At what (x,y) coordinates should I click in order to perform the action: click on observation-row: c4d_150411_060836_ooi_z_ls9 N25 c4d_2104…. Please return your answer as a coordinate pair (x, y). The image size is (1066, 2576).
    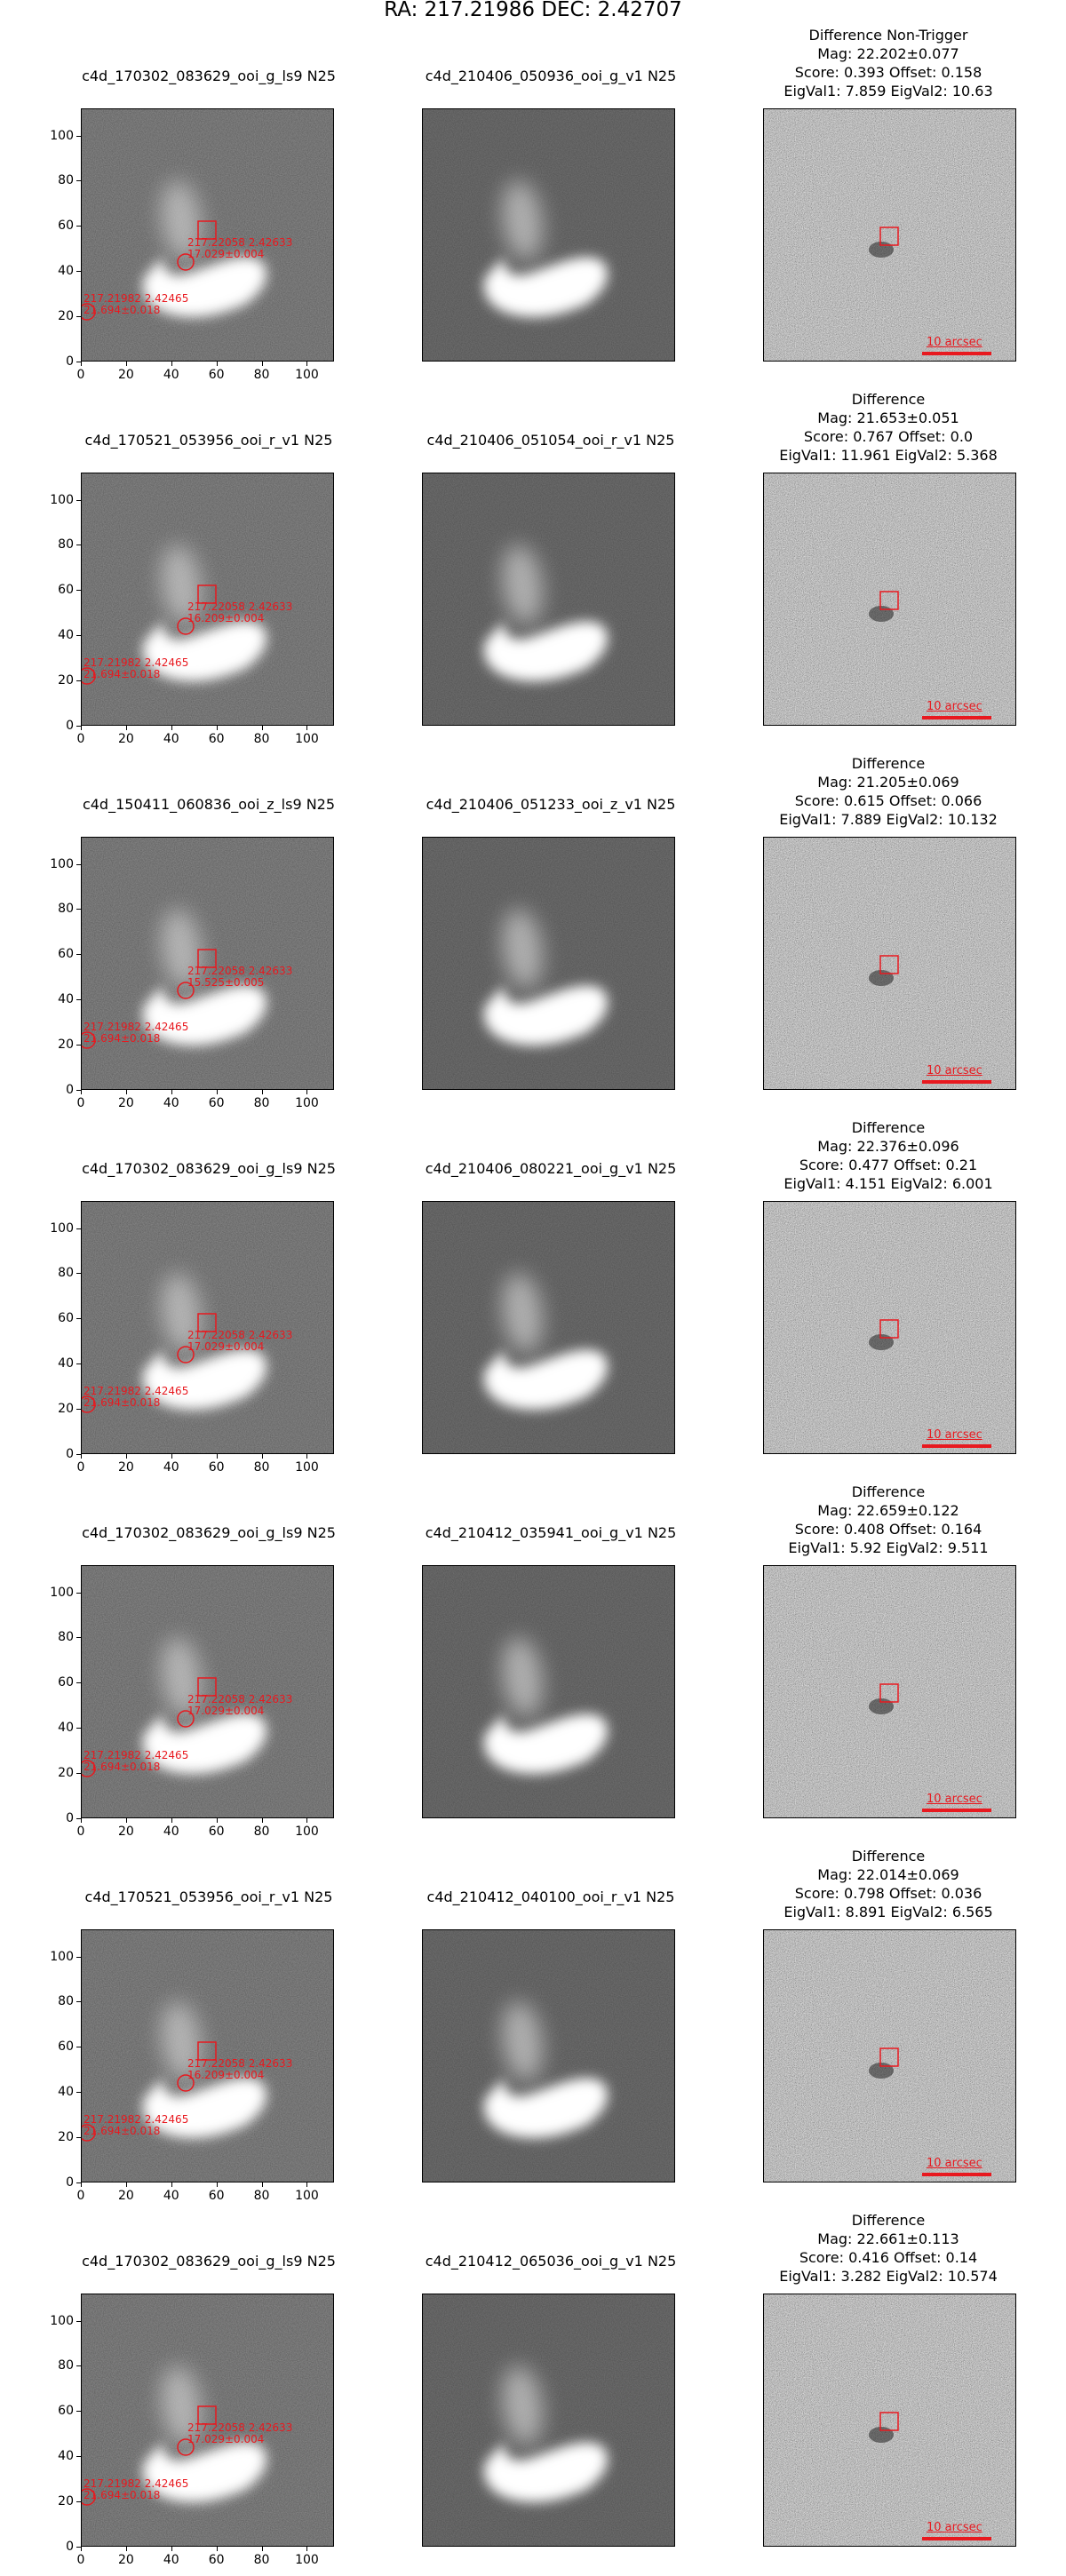
    Looking at the image, I should click on (533, 918).